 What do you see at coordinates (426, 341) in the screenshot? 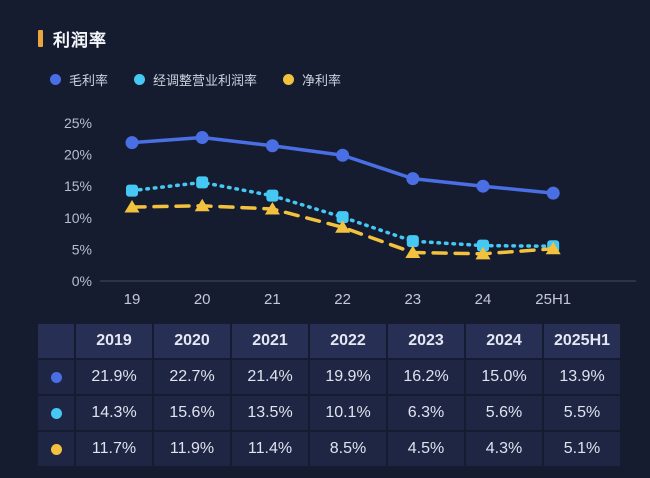
I see `table-header: 2023` at bounding box center [426, 341].